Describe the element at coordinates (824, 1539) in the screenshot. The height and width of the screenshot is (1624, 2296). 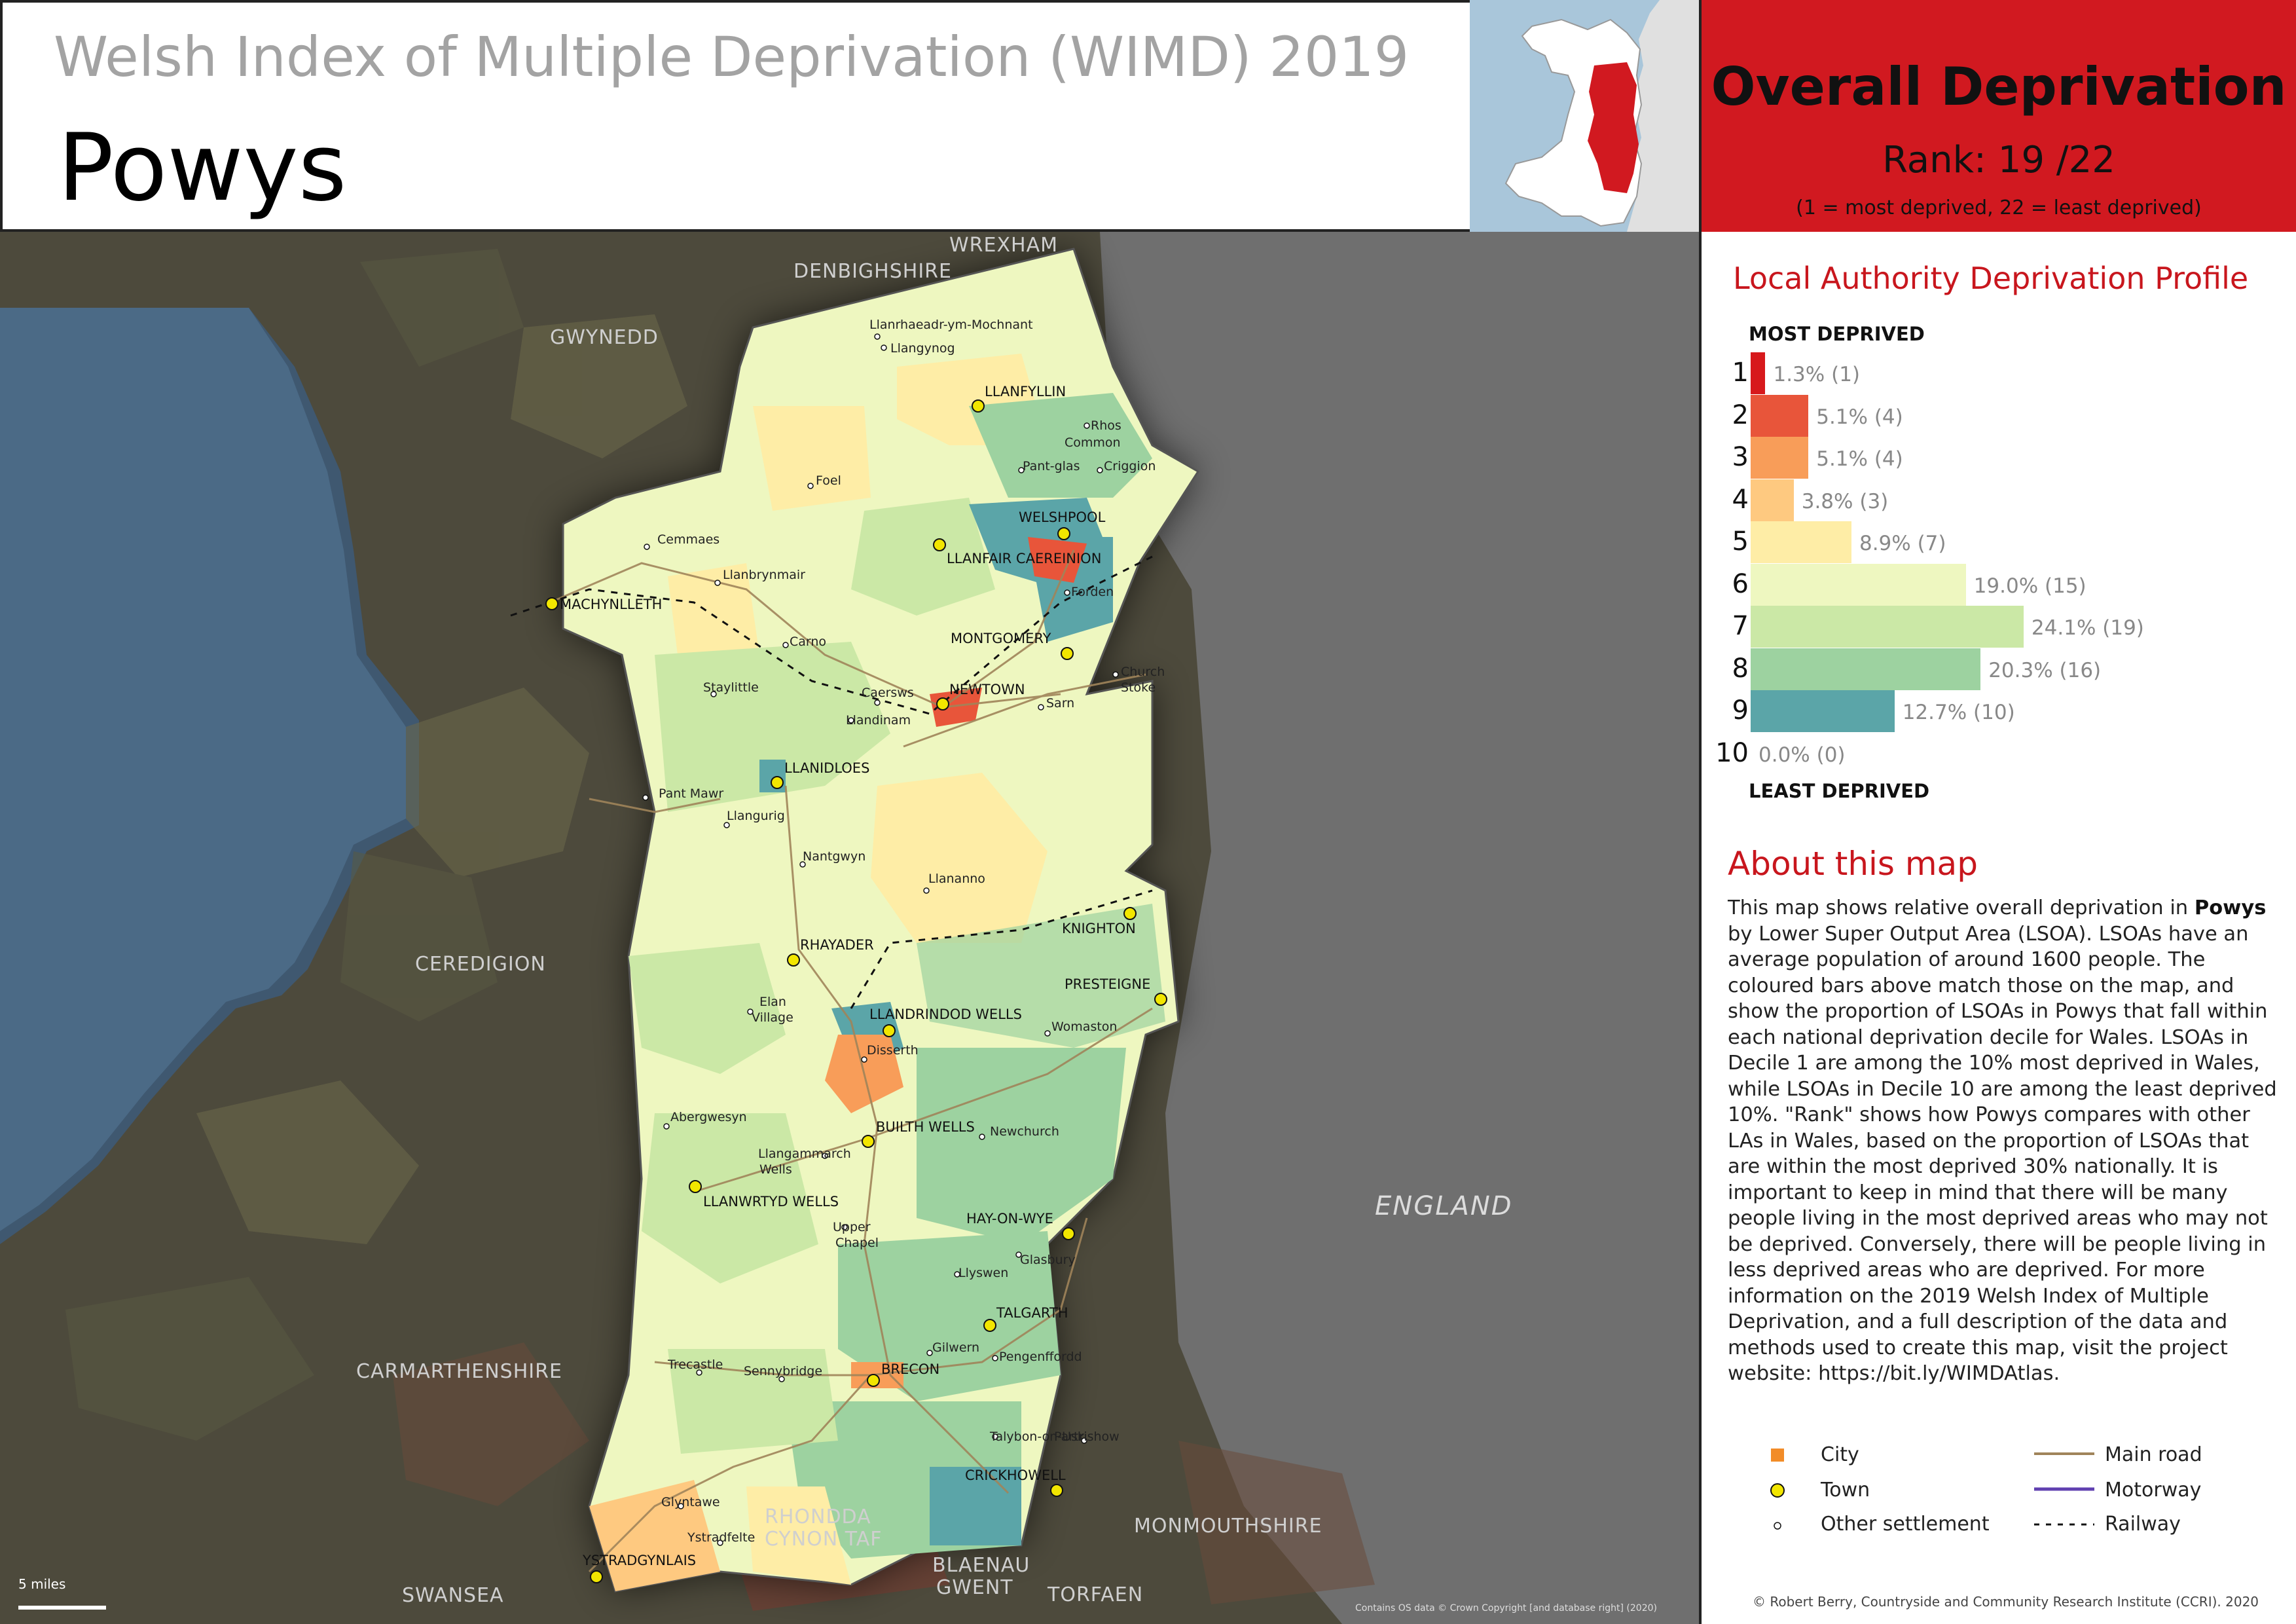
I see `region-label-cynon-taf: CYNON TAF` at that location.